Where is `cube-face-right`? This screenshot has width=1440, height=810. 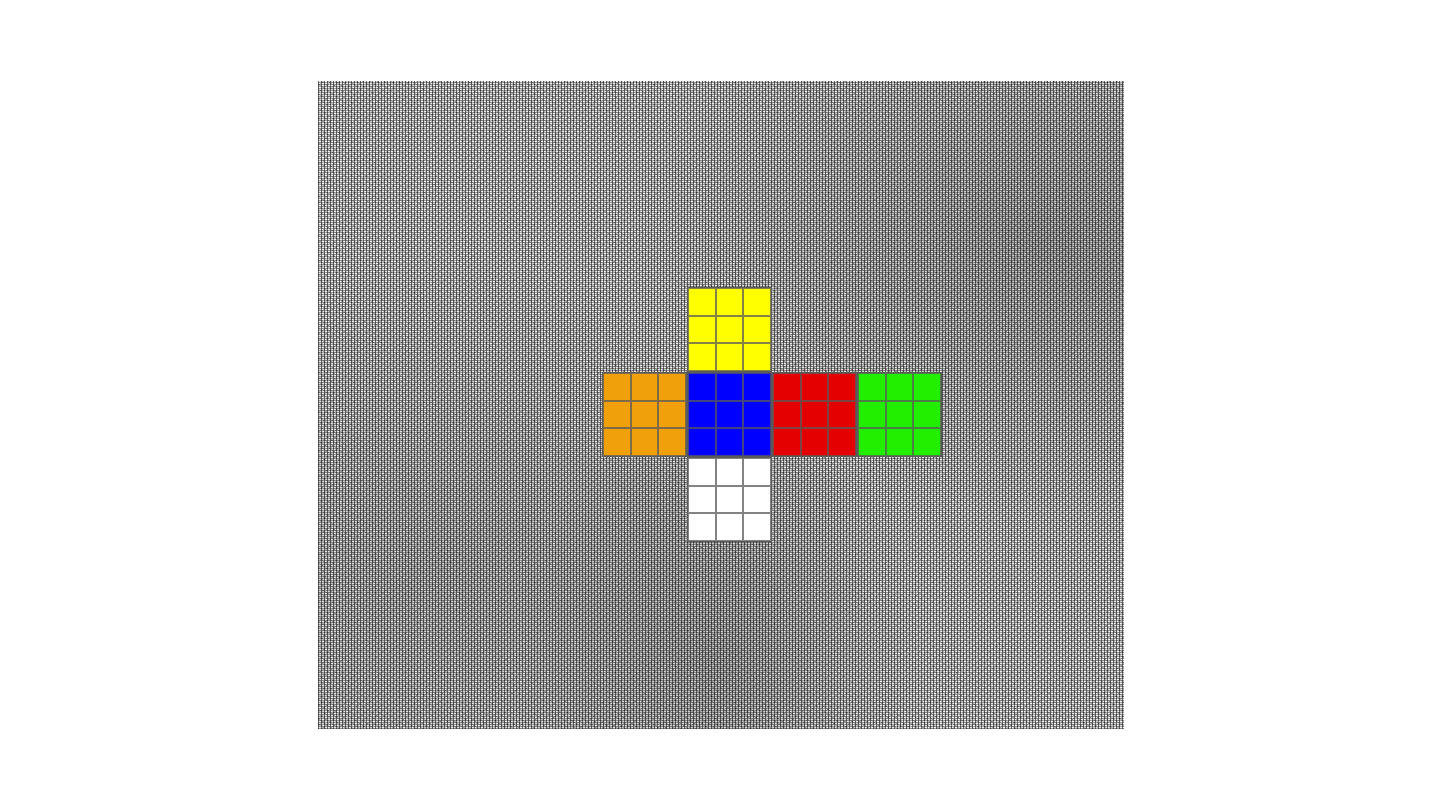 cube-face-right is located at coordinates (814, 414).